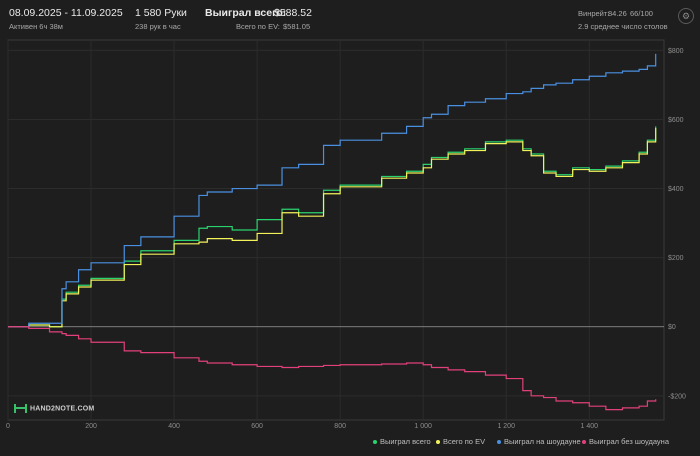 The image size is (700, 456). What do you see at coordinates (590, 426) in the screenshot?
I see `x-tick-label: 1 400` at bounding box center [590, 426].